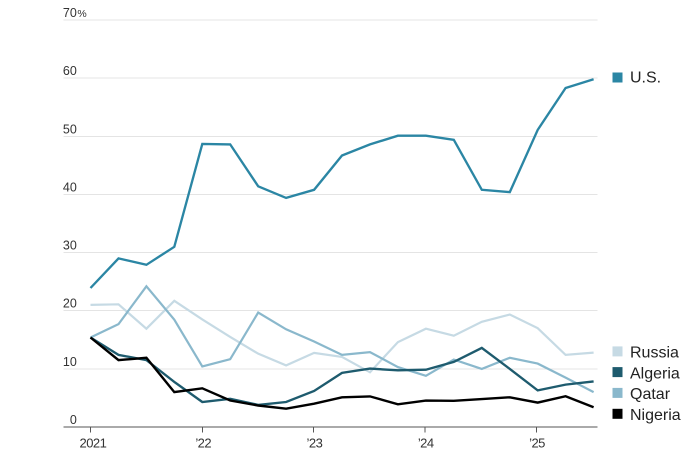 This screenshot has height=467, width=700. I want to click on svg-text: 20, so click(70, 304).